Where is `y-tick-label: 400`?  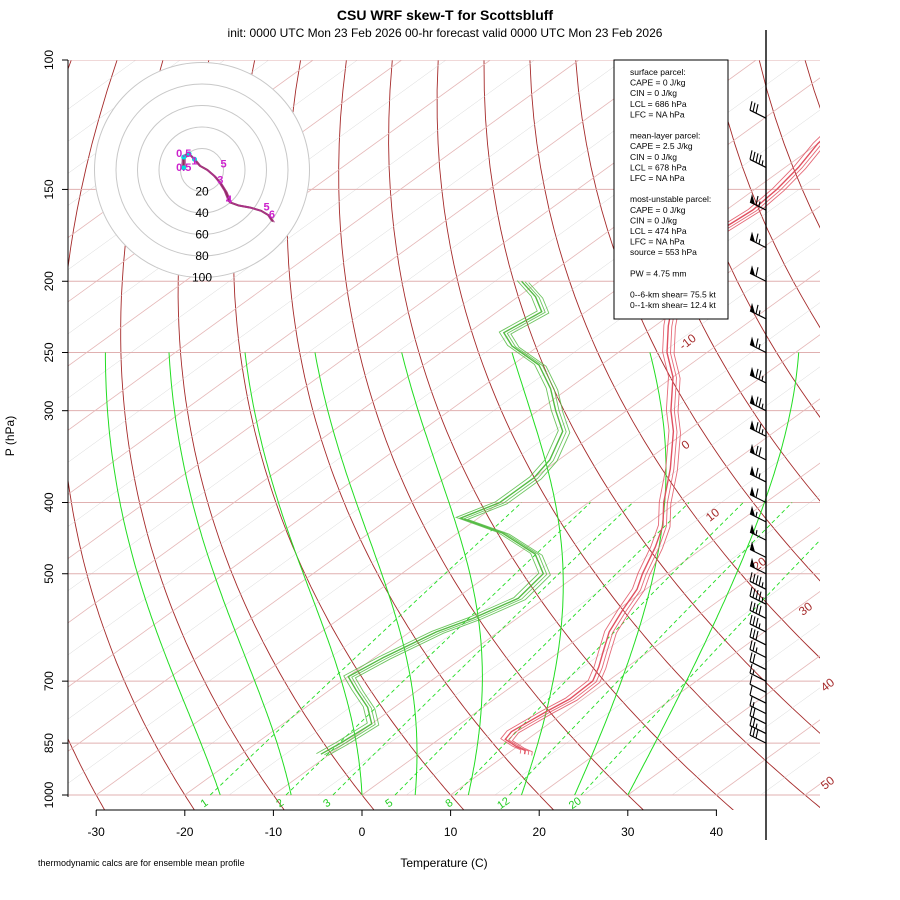
y-tick-label: 400 is located at coordinates (49, 502).